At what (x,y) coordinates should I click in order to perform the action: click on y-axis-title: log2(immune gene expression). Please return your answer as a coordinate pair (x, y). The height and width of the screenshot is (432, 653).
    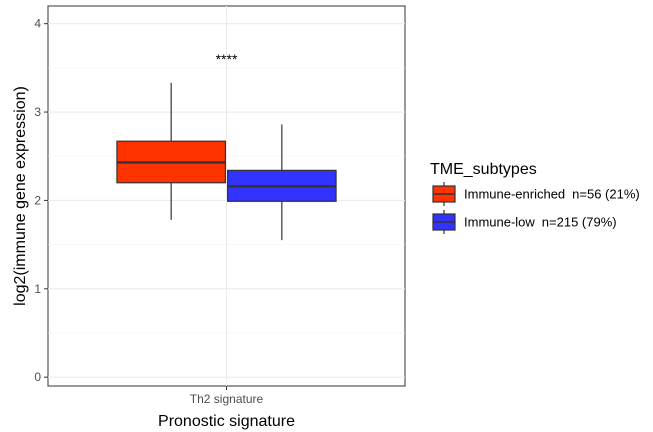
    Looking at the image, I should click on (20, 196).